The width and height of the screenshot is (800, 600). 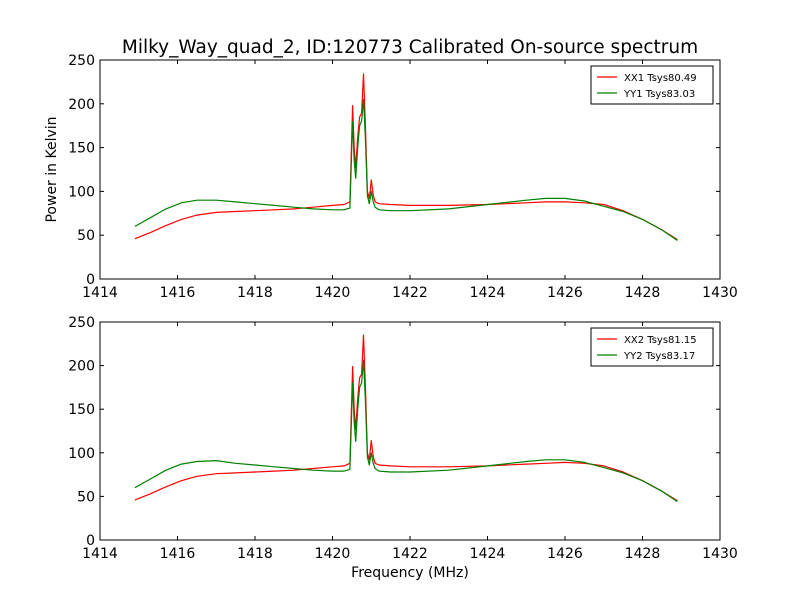 I want to click on legend-1: XX1 Tsys80.49 YY1 Tsys83.03, so click(x=652, y=85).